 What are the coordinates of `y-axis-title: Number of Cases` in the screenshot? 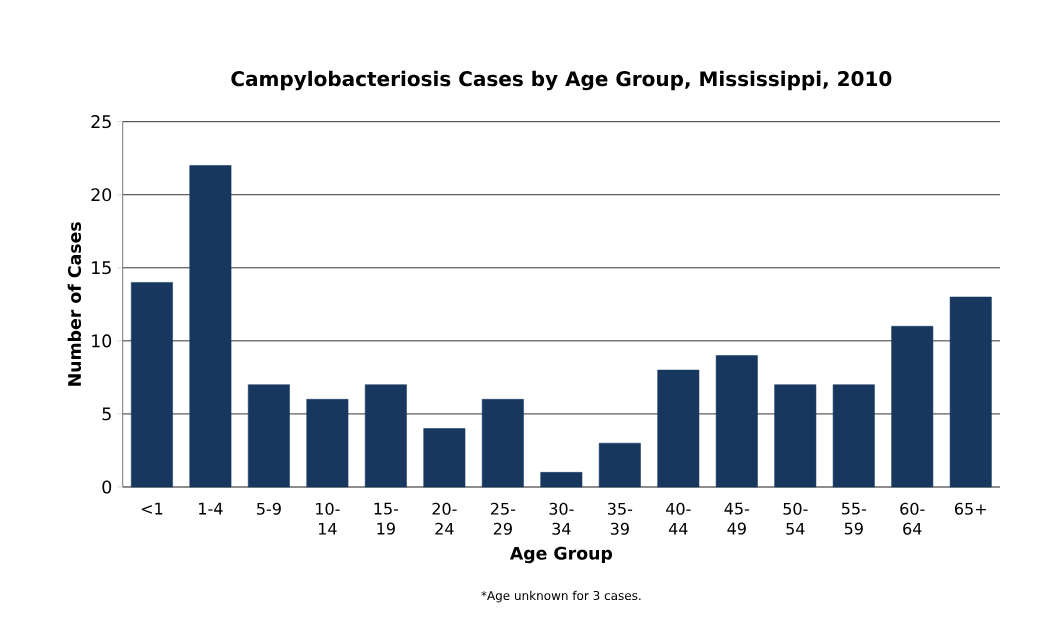 It's located at (74, 304).